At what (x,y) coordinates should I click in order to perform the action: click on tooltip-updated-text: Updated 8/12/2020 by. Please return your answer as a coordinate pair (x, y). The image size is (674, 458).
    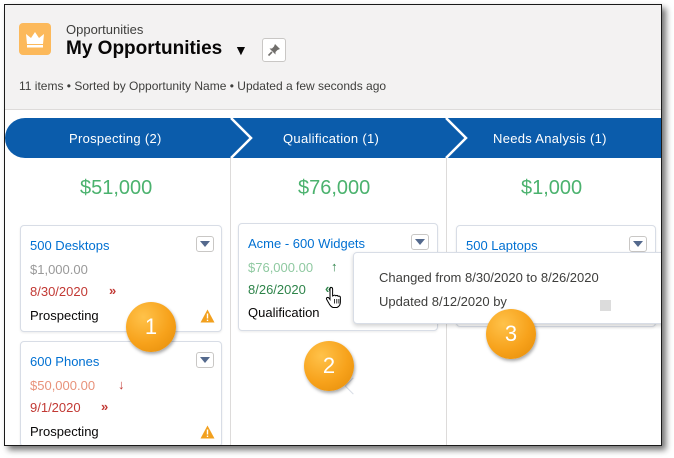
    Looking at the image, I should click on (443, 301).